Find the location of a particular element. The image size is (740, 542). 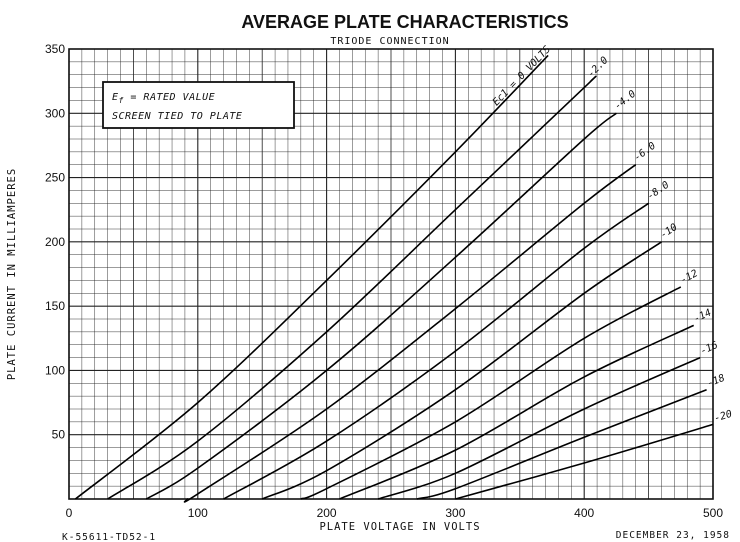

x-tick-label: 300 is located at coordinates (455, 513).